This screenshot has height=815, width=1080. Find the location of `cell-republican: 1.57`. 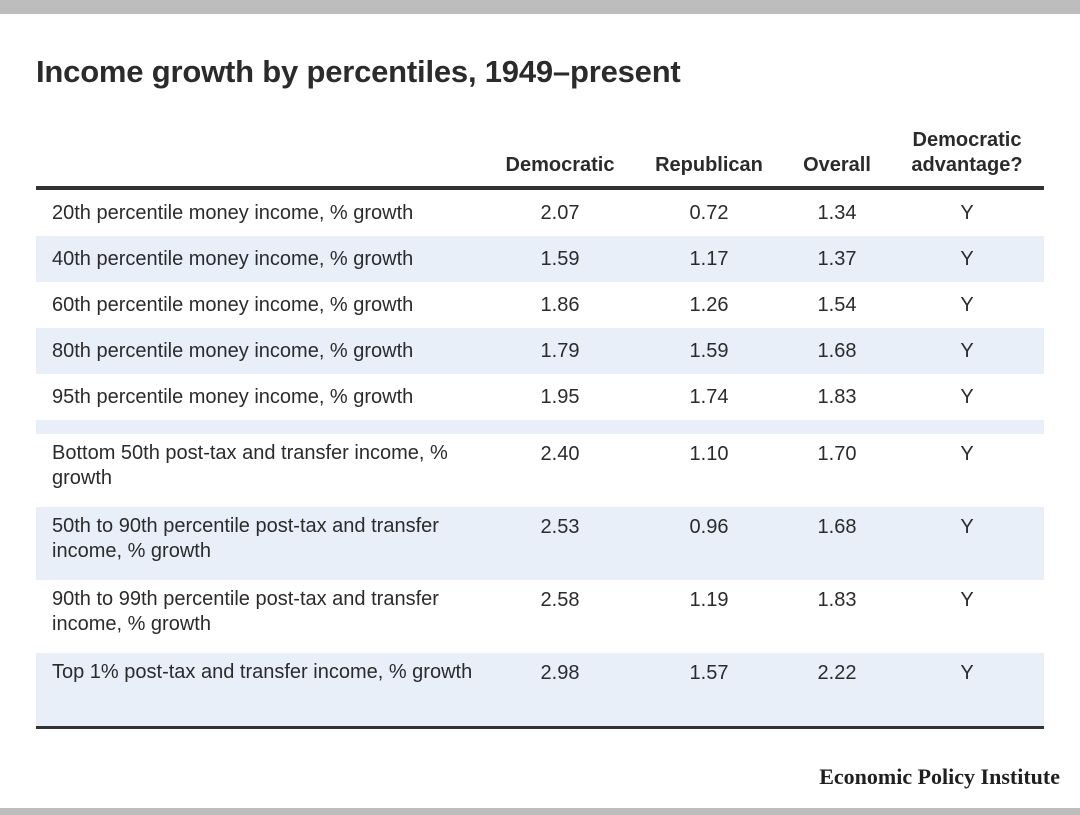

cell-republican: 1.57 is located at coordinates (709, 691).